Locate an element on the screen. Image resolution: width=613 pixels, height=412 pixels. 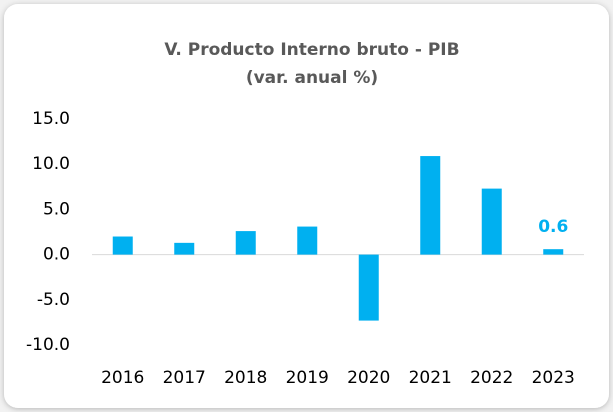
y-tick-label: 10.0 is located at coordinates (51, 164).